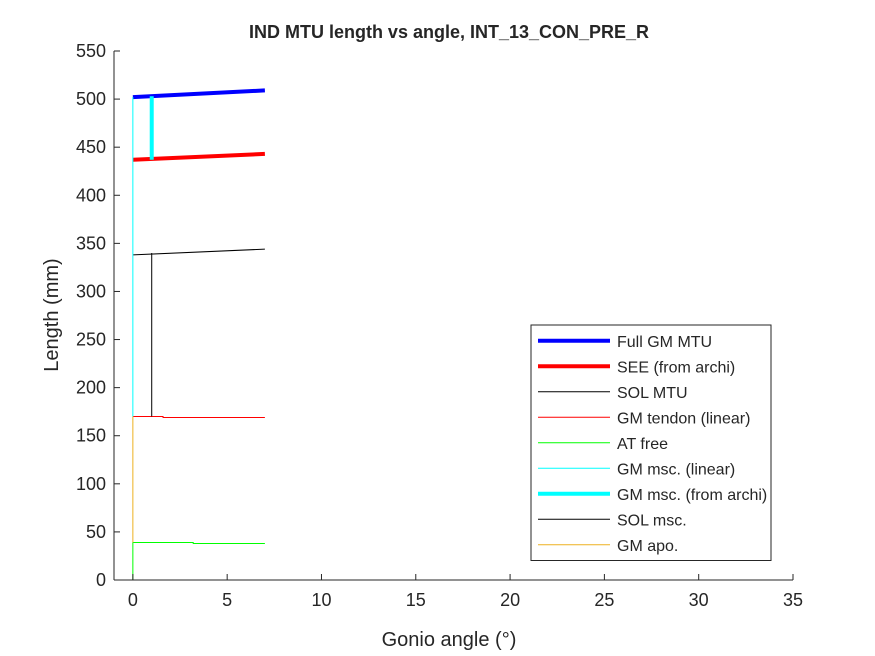 Image resolution: width=875 pixels, height=656 pixels. I want to click on legend-entry-label: GM tendon (linear), so click(683, 418).